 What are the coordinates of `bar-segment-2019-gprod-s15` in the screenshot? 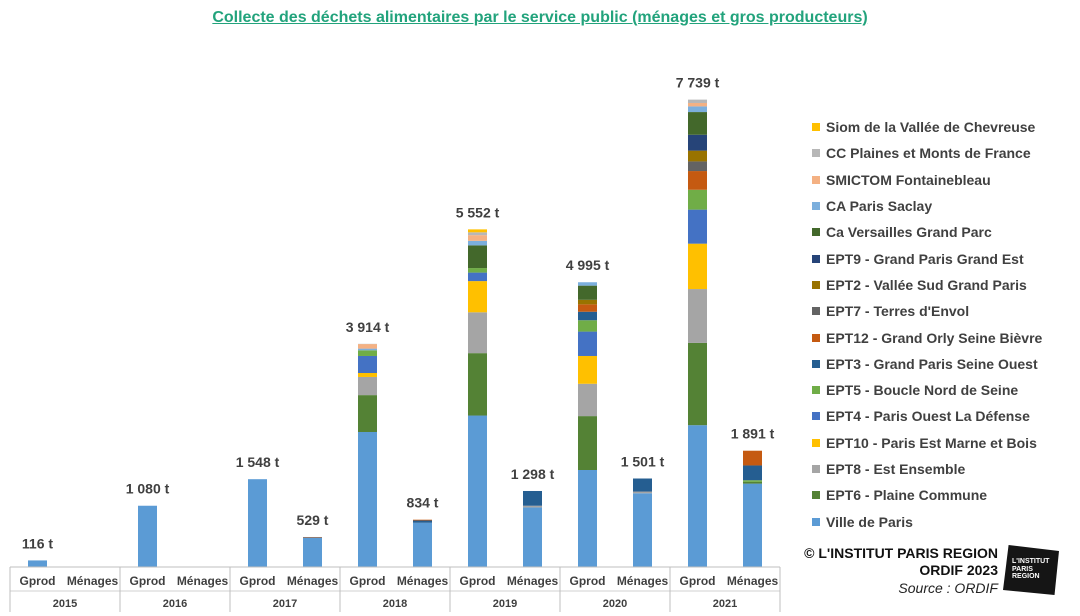 It's located at (477, 231).